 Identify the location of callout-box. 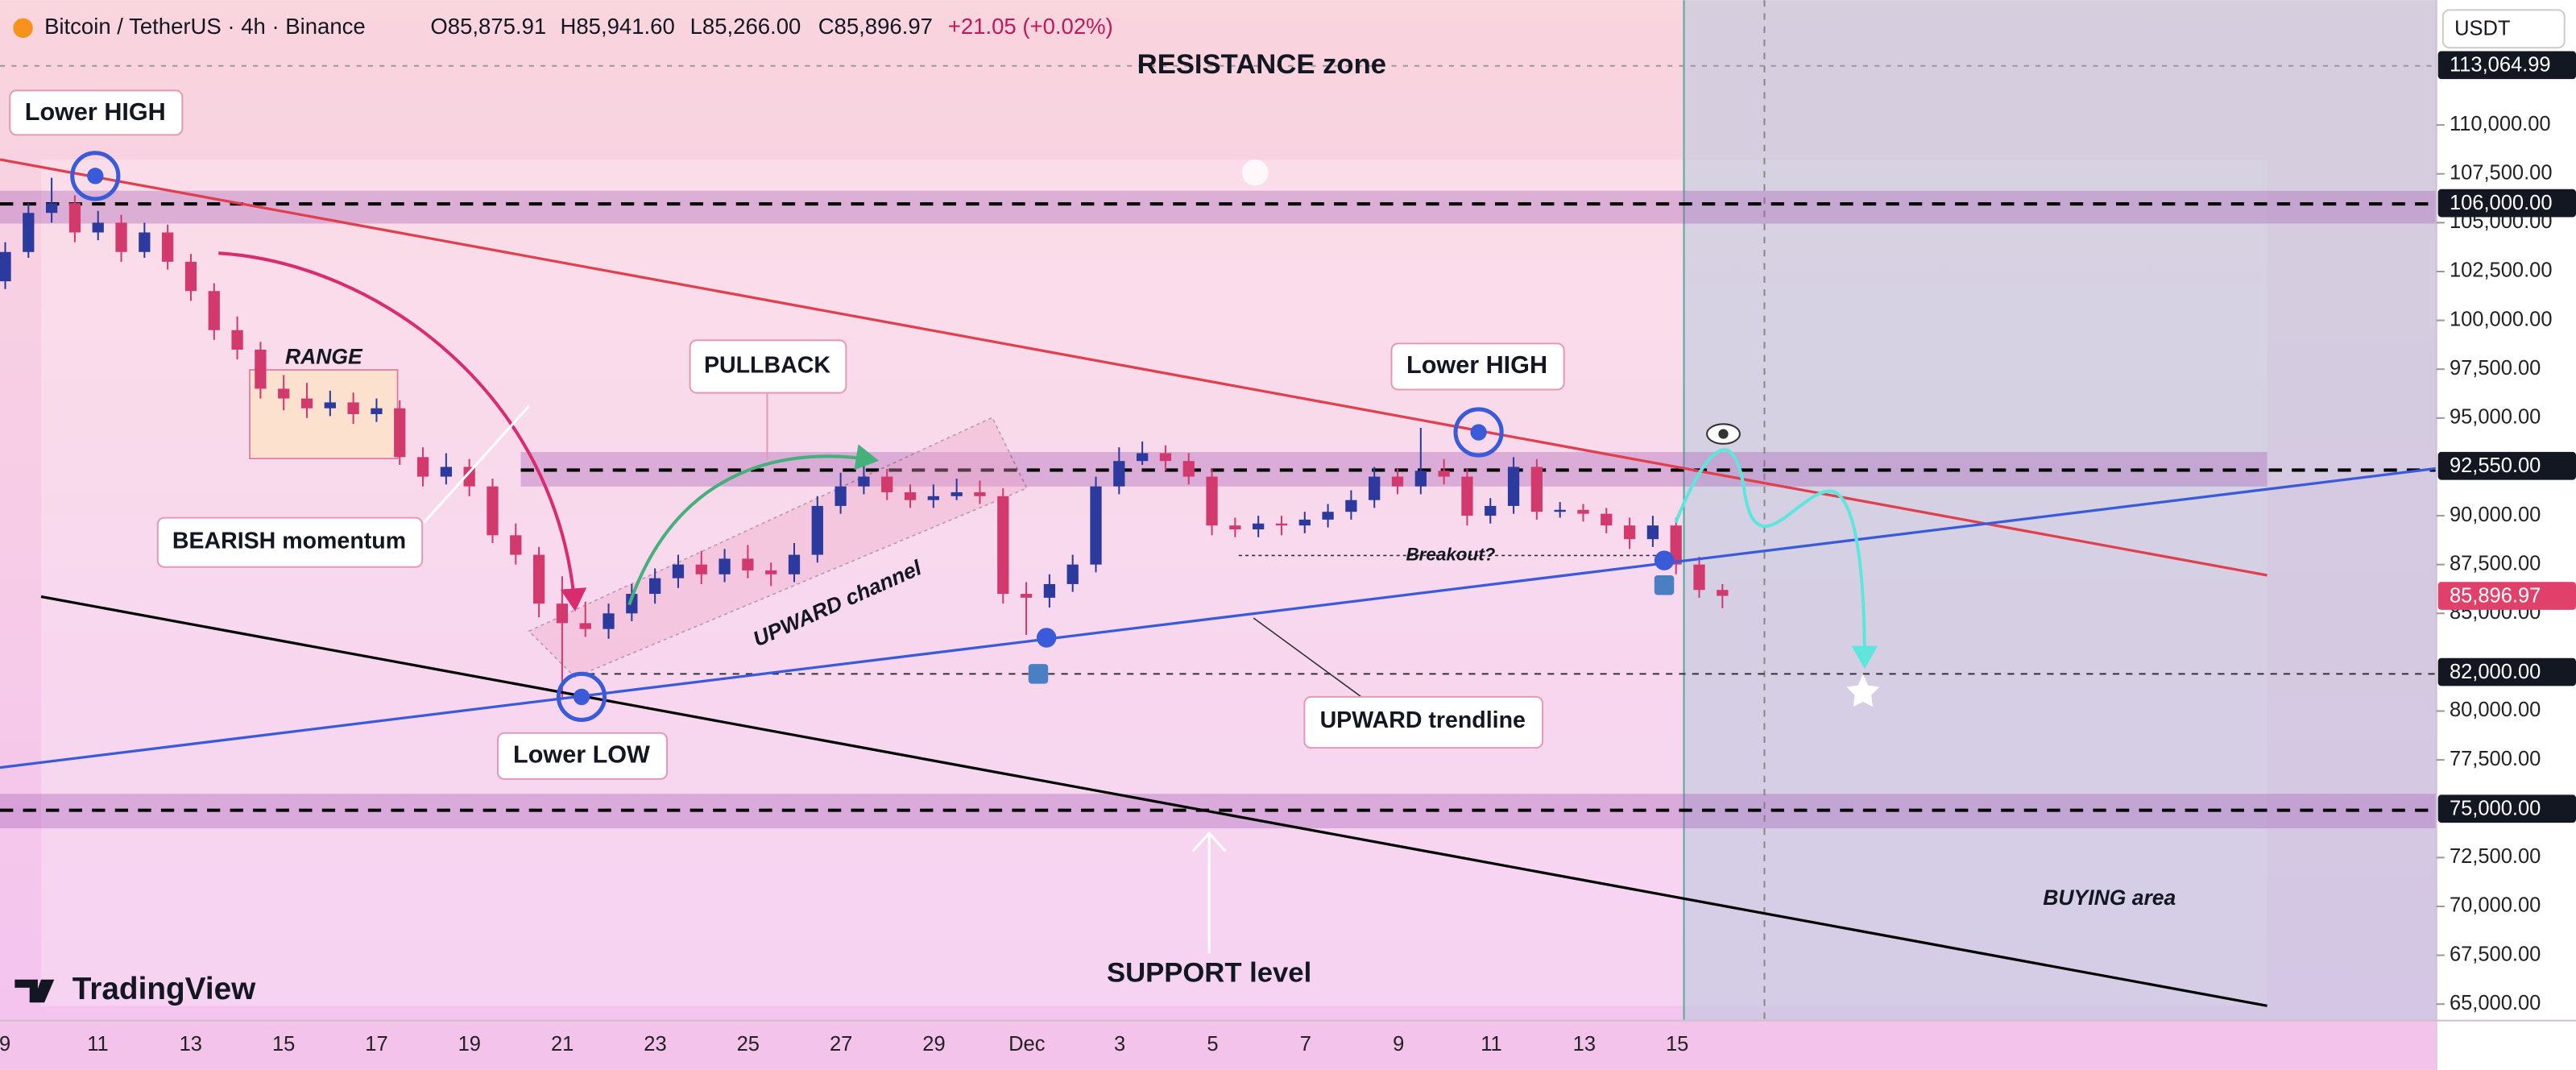
(582, 756).